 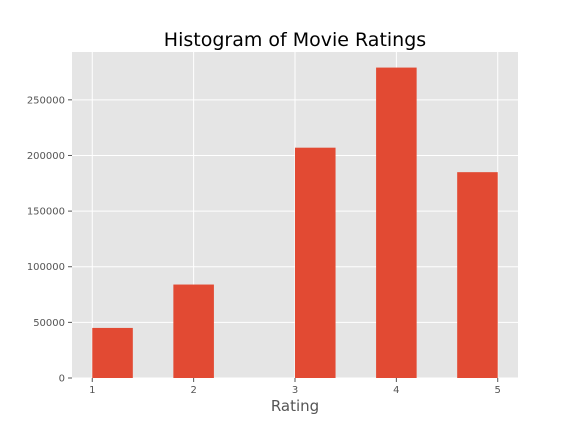 I want to click on x-tick-label: 4, so click(x=396, y=390).